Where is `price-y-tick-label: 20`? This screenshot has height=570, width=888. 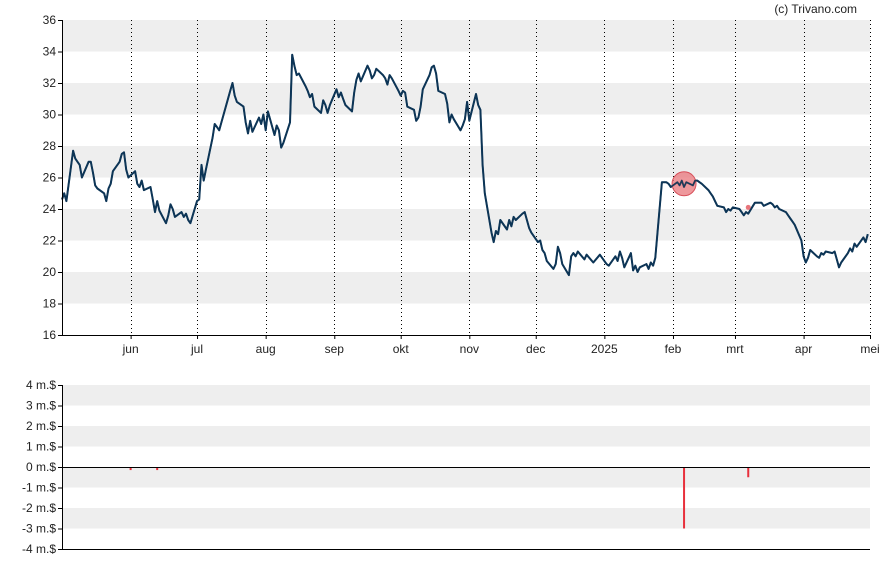 price-y-tick-label: 20 is located at coordinates (50, 272).